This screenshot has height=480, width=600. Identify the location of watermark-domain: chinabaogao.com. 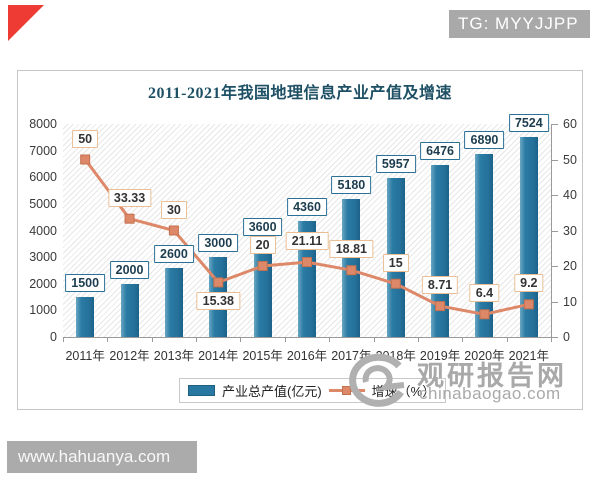
(490, 393).